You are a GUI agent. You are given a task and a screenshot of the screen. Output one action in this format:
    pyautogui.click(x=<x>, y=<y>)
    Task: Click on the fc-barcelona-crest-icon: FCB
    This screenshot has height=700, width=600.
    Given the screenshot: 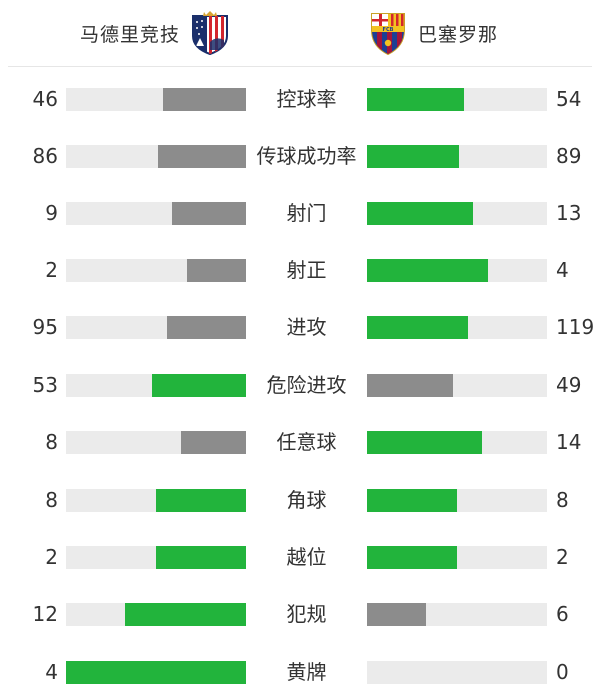 What is the action you would take?
    pyautogui.click(x=388, y=33)
    